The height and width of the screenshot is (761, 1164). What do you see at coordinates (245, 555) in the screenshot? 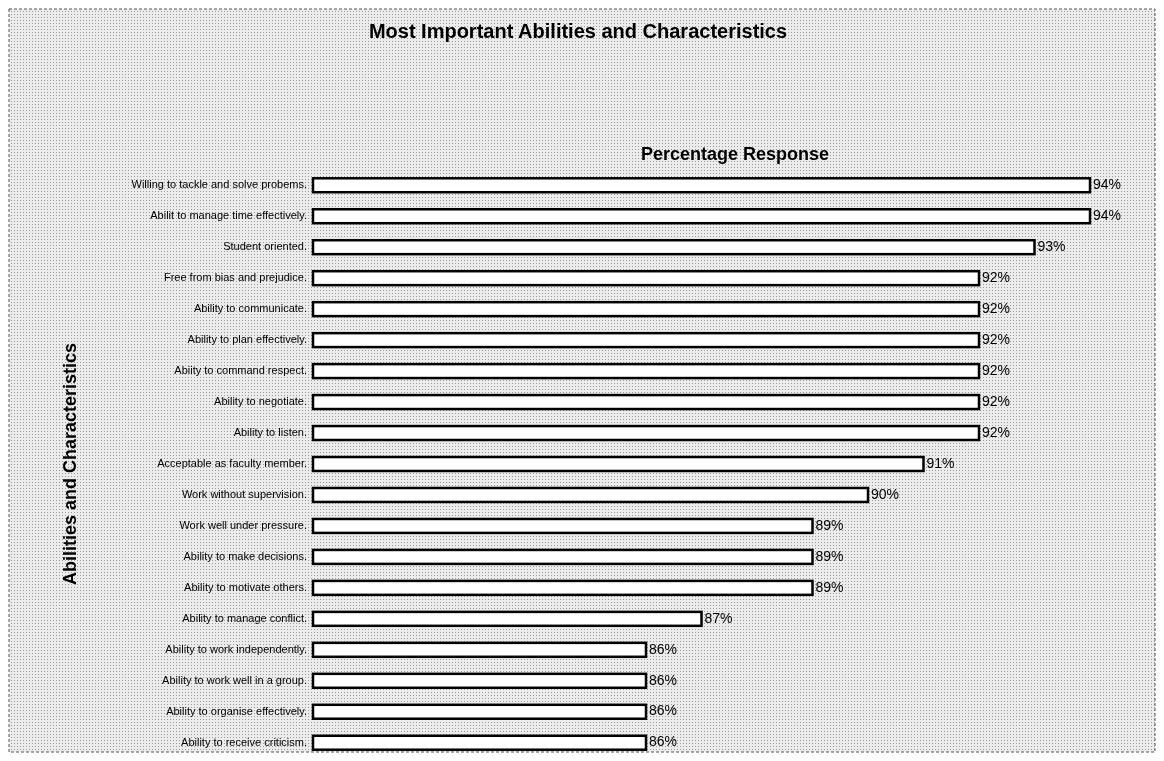
I see `y-tick-label: Ability to make decisions.` at bounding box center [245, 555].